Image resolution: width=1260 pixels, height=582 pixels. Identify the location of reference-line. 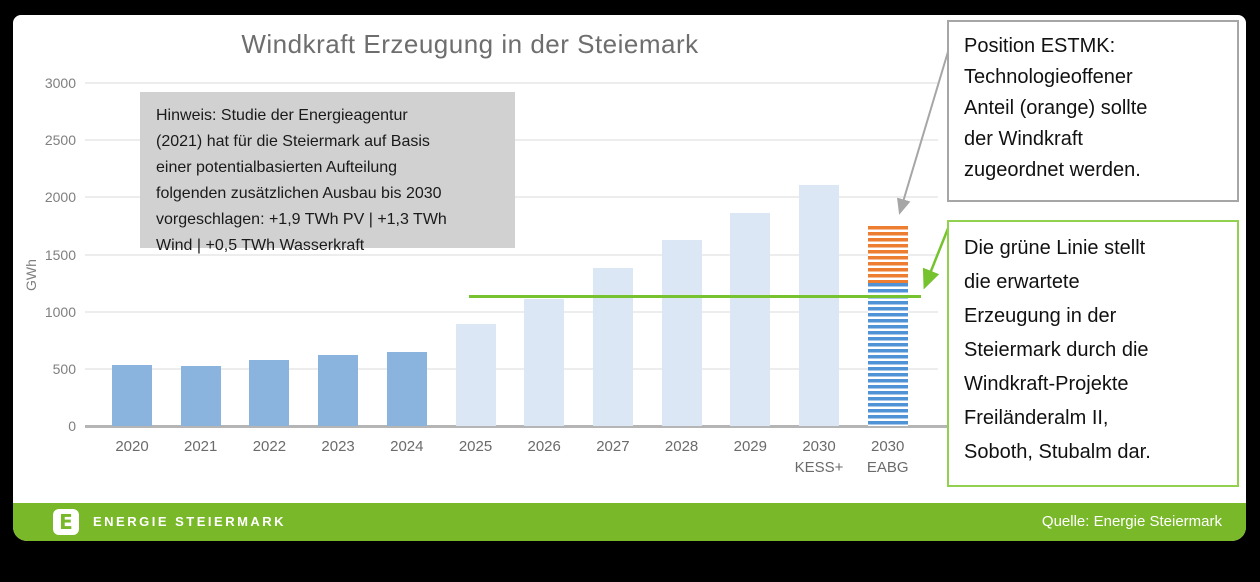
(695, 297).